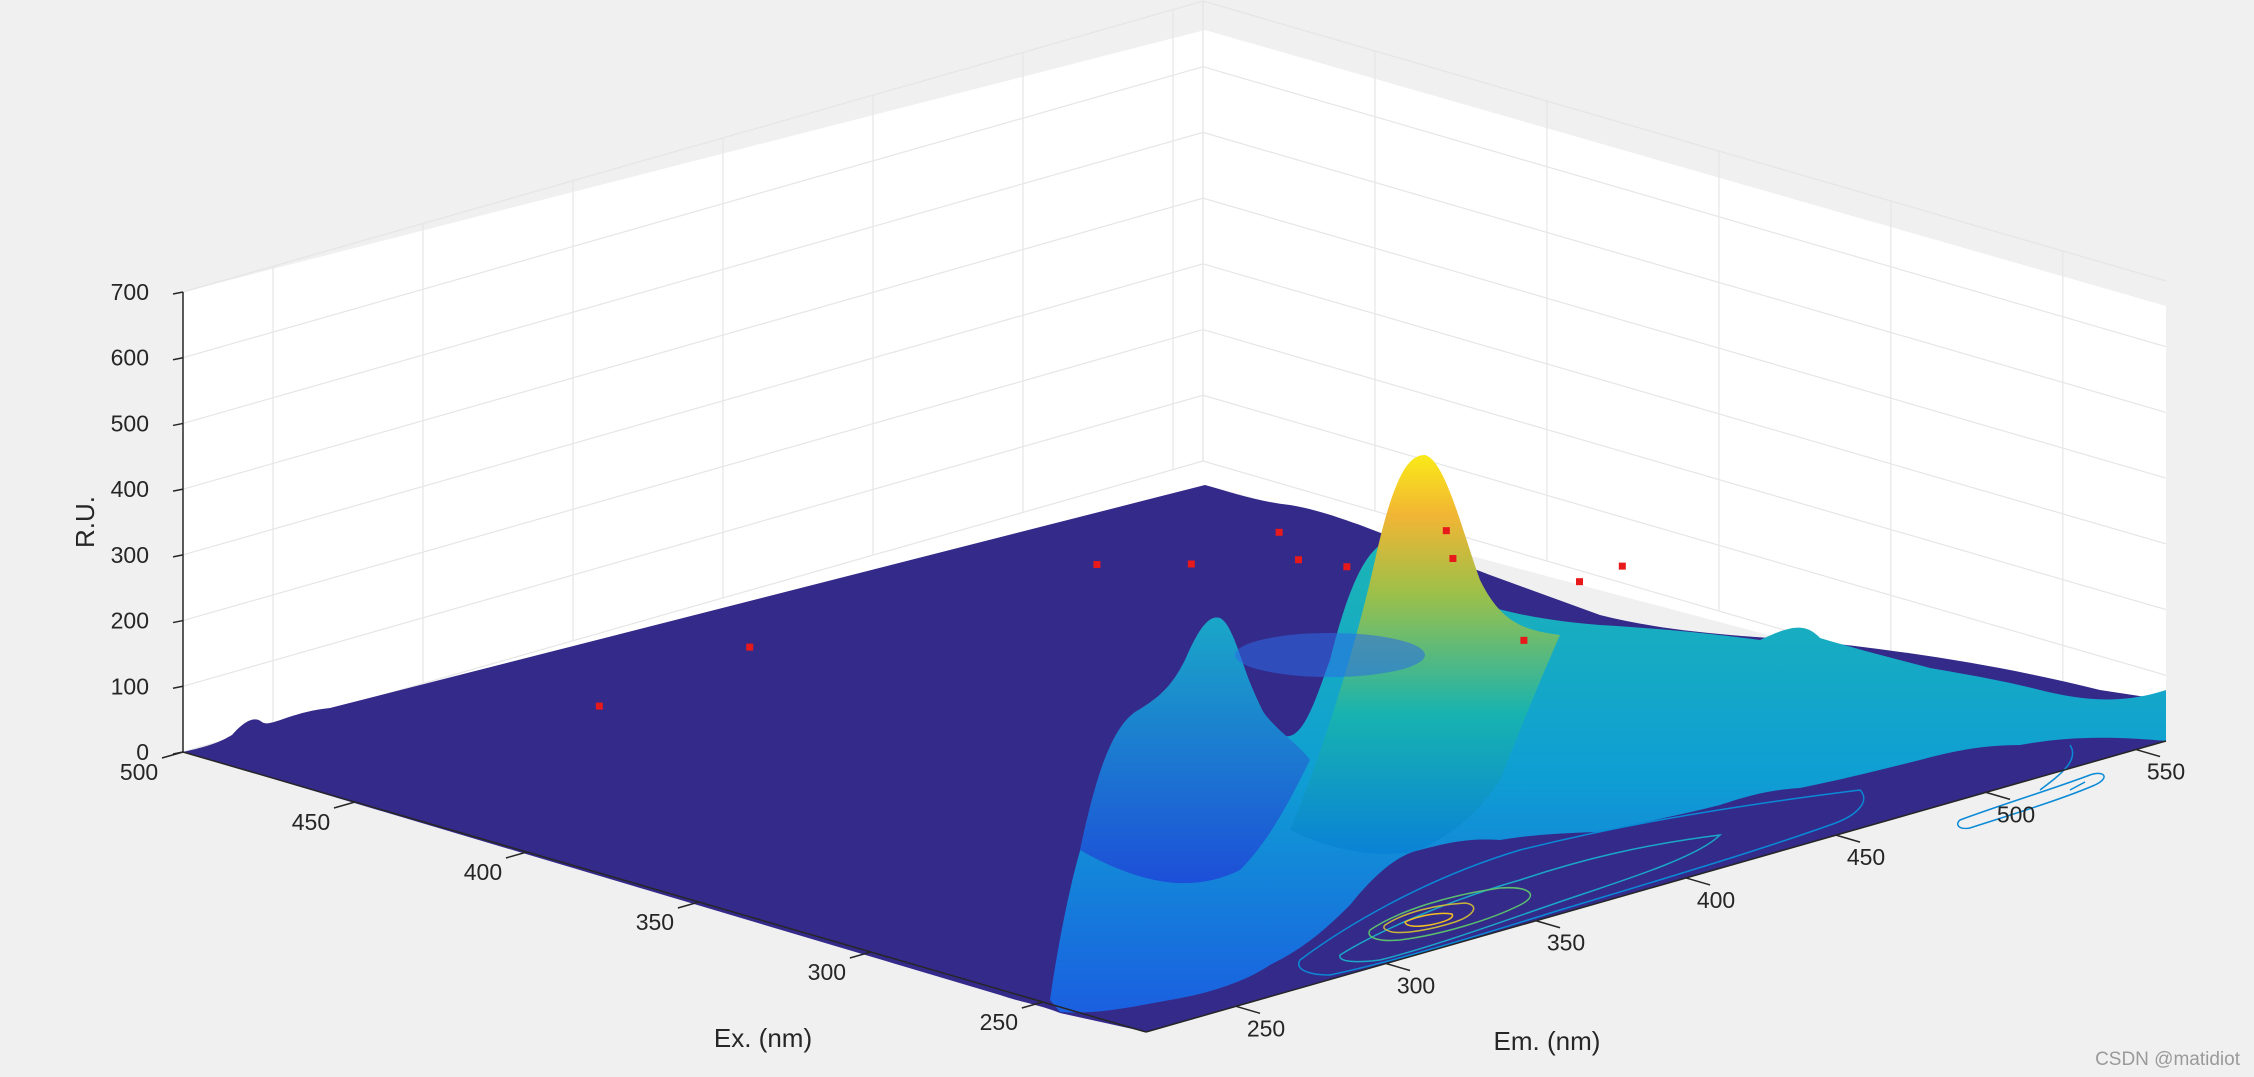 Image resolution: width=2254 pixels, height=1077 pixels. What do you see at coordinates (85, 522) in the screenshot?
I see `z-axis-label: R.U.` at bounding box center [85, 522].